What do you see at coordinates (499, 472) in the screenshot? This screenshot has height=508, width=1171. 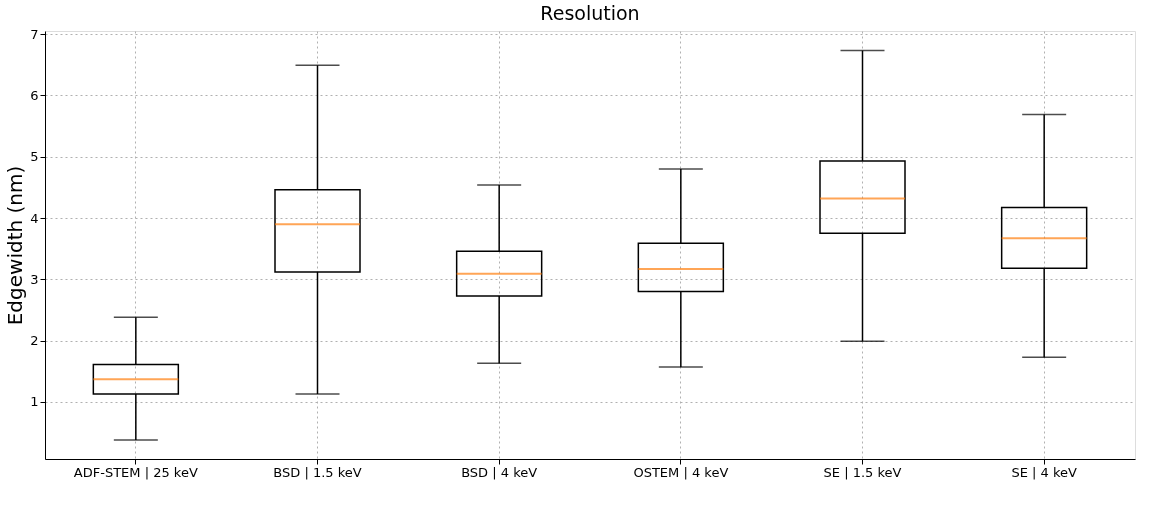 I see `x-tick-label: BSD | 4 keV` at bounding box center [499, 472].